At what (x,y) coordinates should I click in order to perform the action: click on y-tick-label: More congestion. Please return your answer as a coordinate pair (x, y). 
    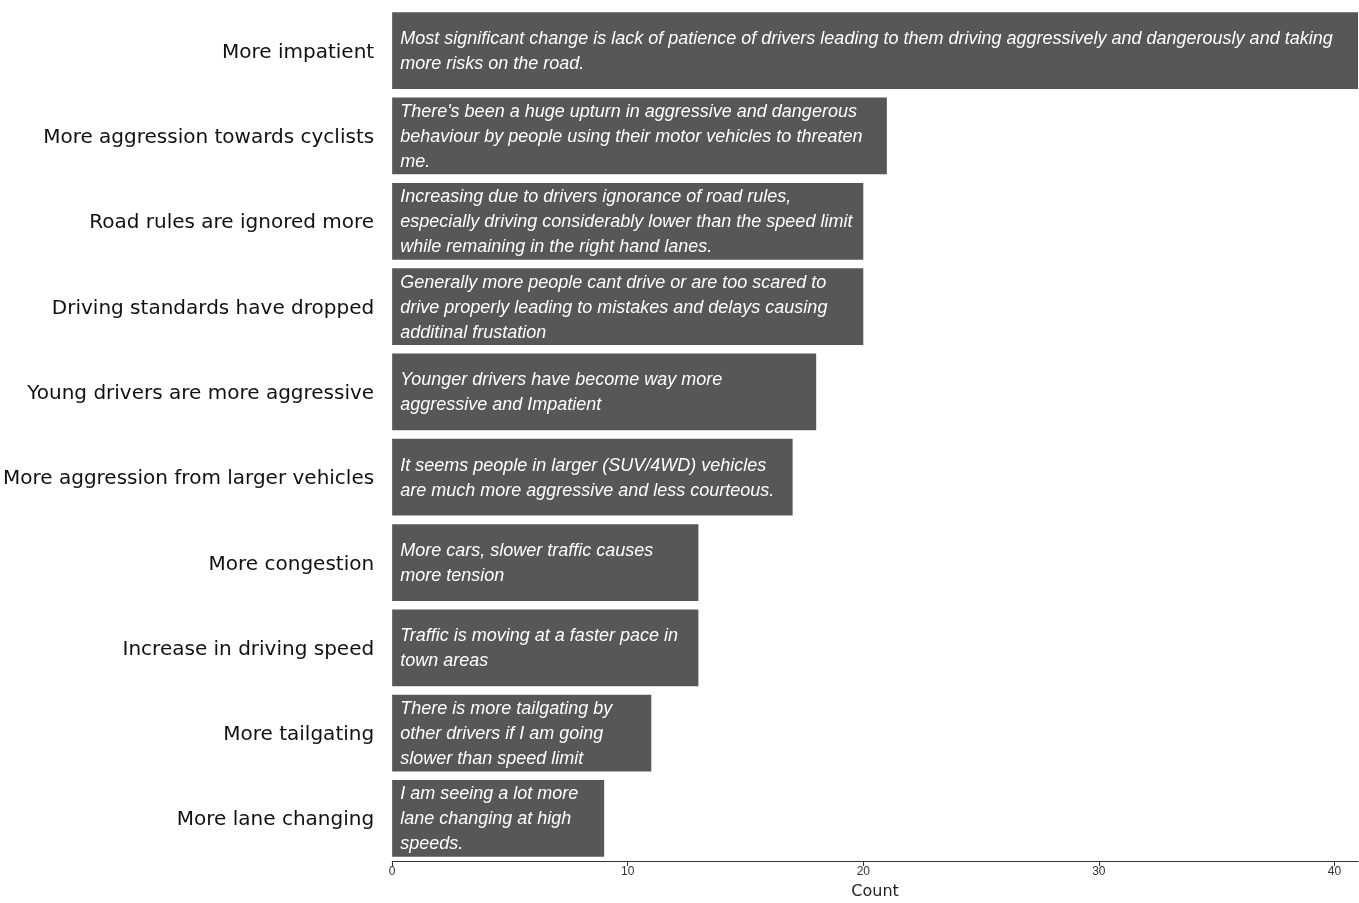
    Looking at the image, I should click on (291, 562).